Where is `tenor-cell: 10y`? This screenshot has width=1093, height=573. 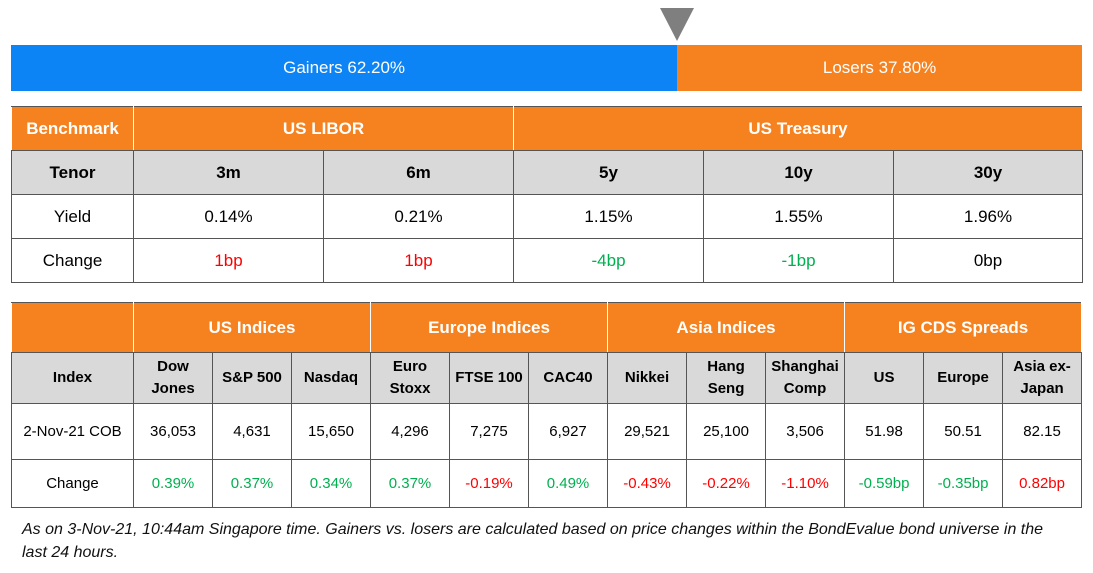 tenor-cell: 10y is located at coordinates (799, 172).